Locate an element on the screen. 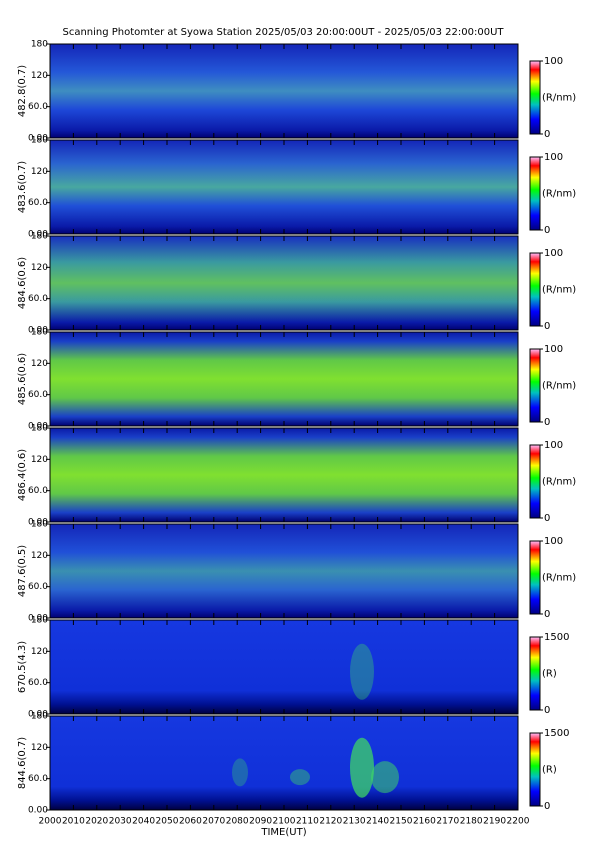 This screenshot has width=595, height=842. panel: 0.00 60.0 120 180 670.5(4.3) 0 1500 (R) is located at coordinates (293, 668).